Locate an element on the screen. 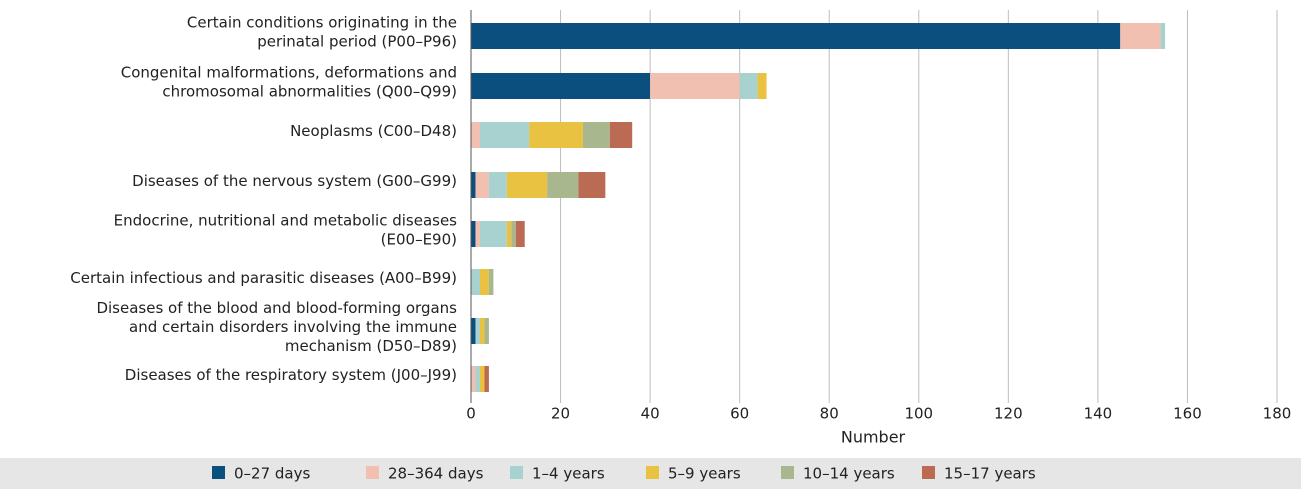 This screenshot has width=1301, height=489. y-tick-label: Diseases of the nervous system (G00–G99) is located at coordinates (294, 181).